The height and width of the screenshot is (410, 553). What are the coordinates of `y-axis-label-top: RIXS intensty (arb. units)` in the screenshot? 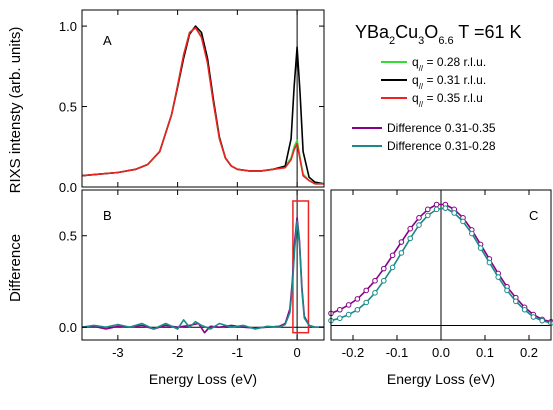 It's located at (15, 110).